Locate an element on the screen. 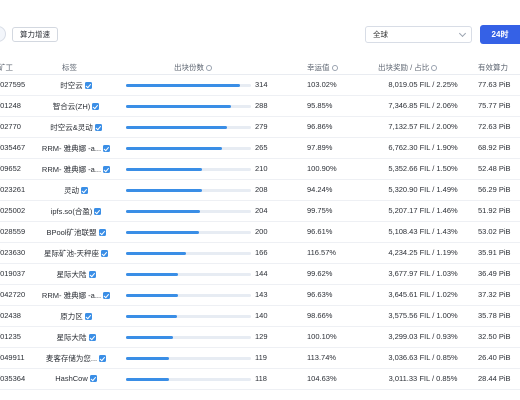 This screenshot has height=400, width=520. miner-id-link: f035467 is located at coordinates (13, 147).